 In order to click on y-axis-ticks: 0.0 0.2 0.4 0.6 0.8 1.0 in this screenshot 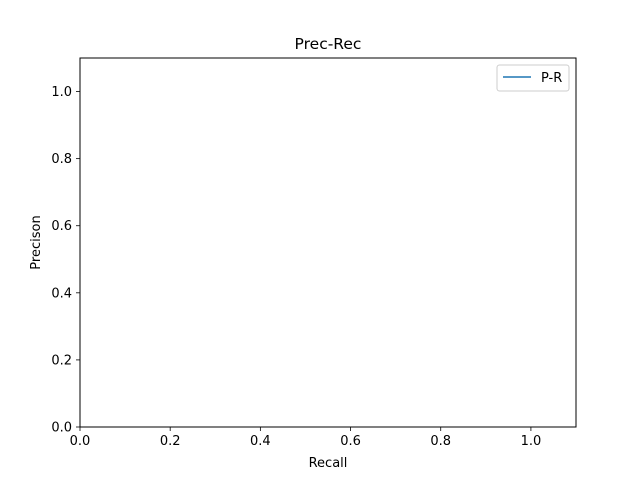, I will do `click(65, 260)`.